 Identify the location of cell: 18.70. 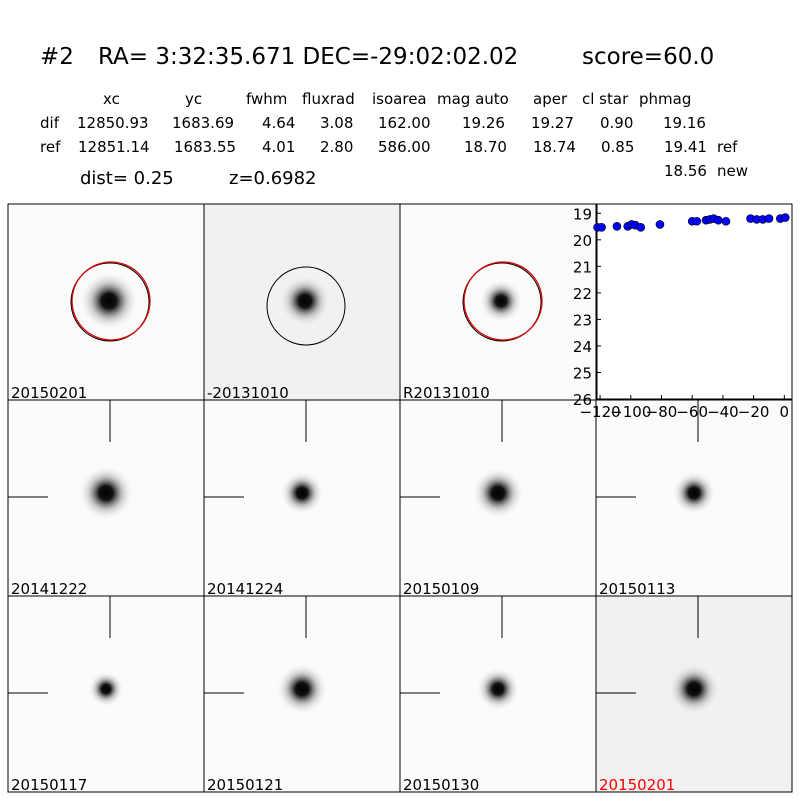
(485, 147).